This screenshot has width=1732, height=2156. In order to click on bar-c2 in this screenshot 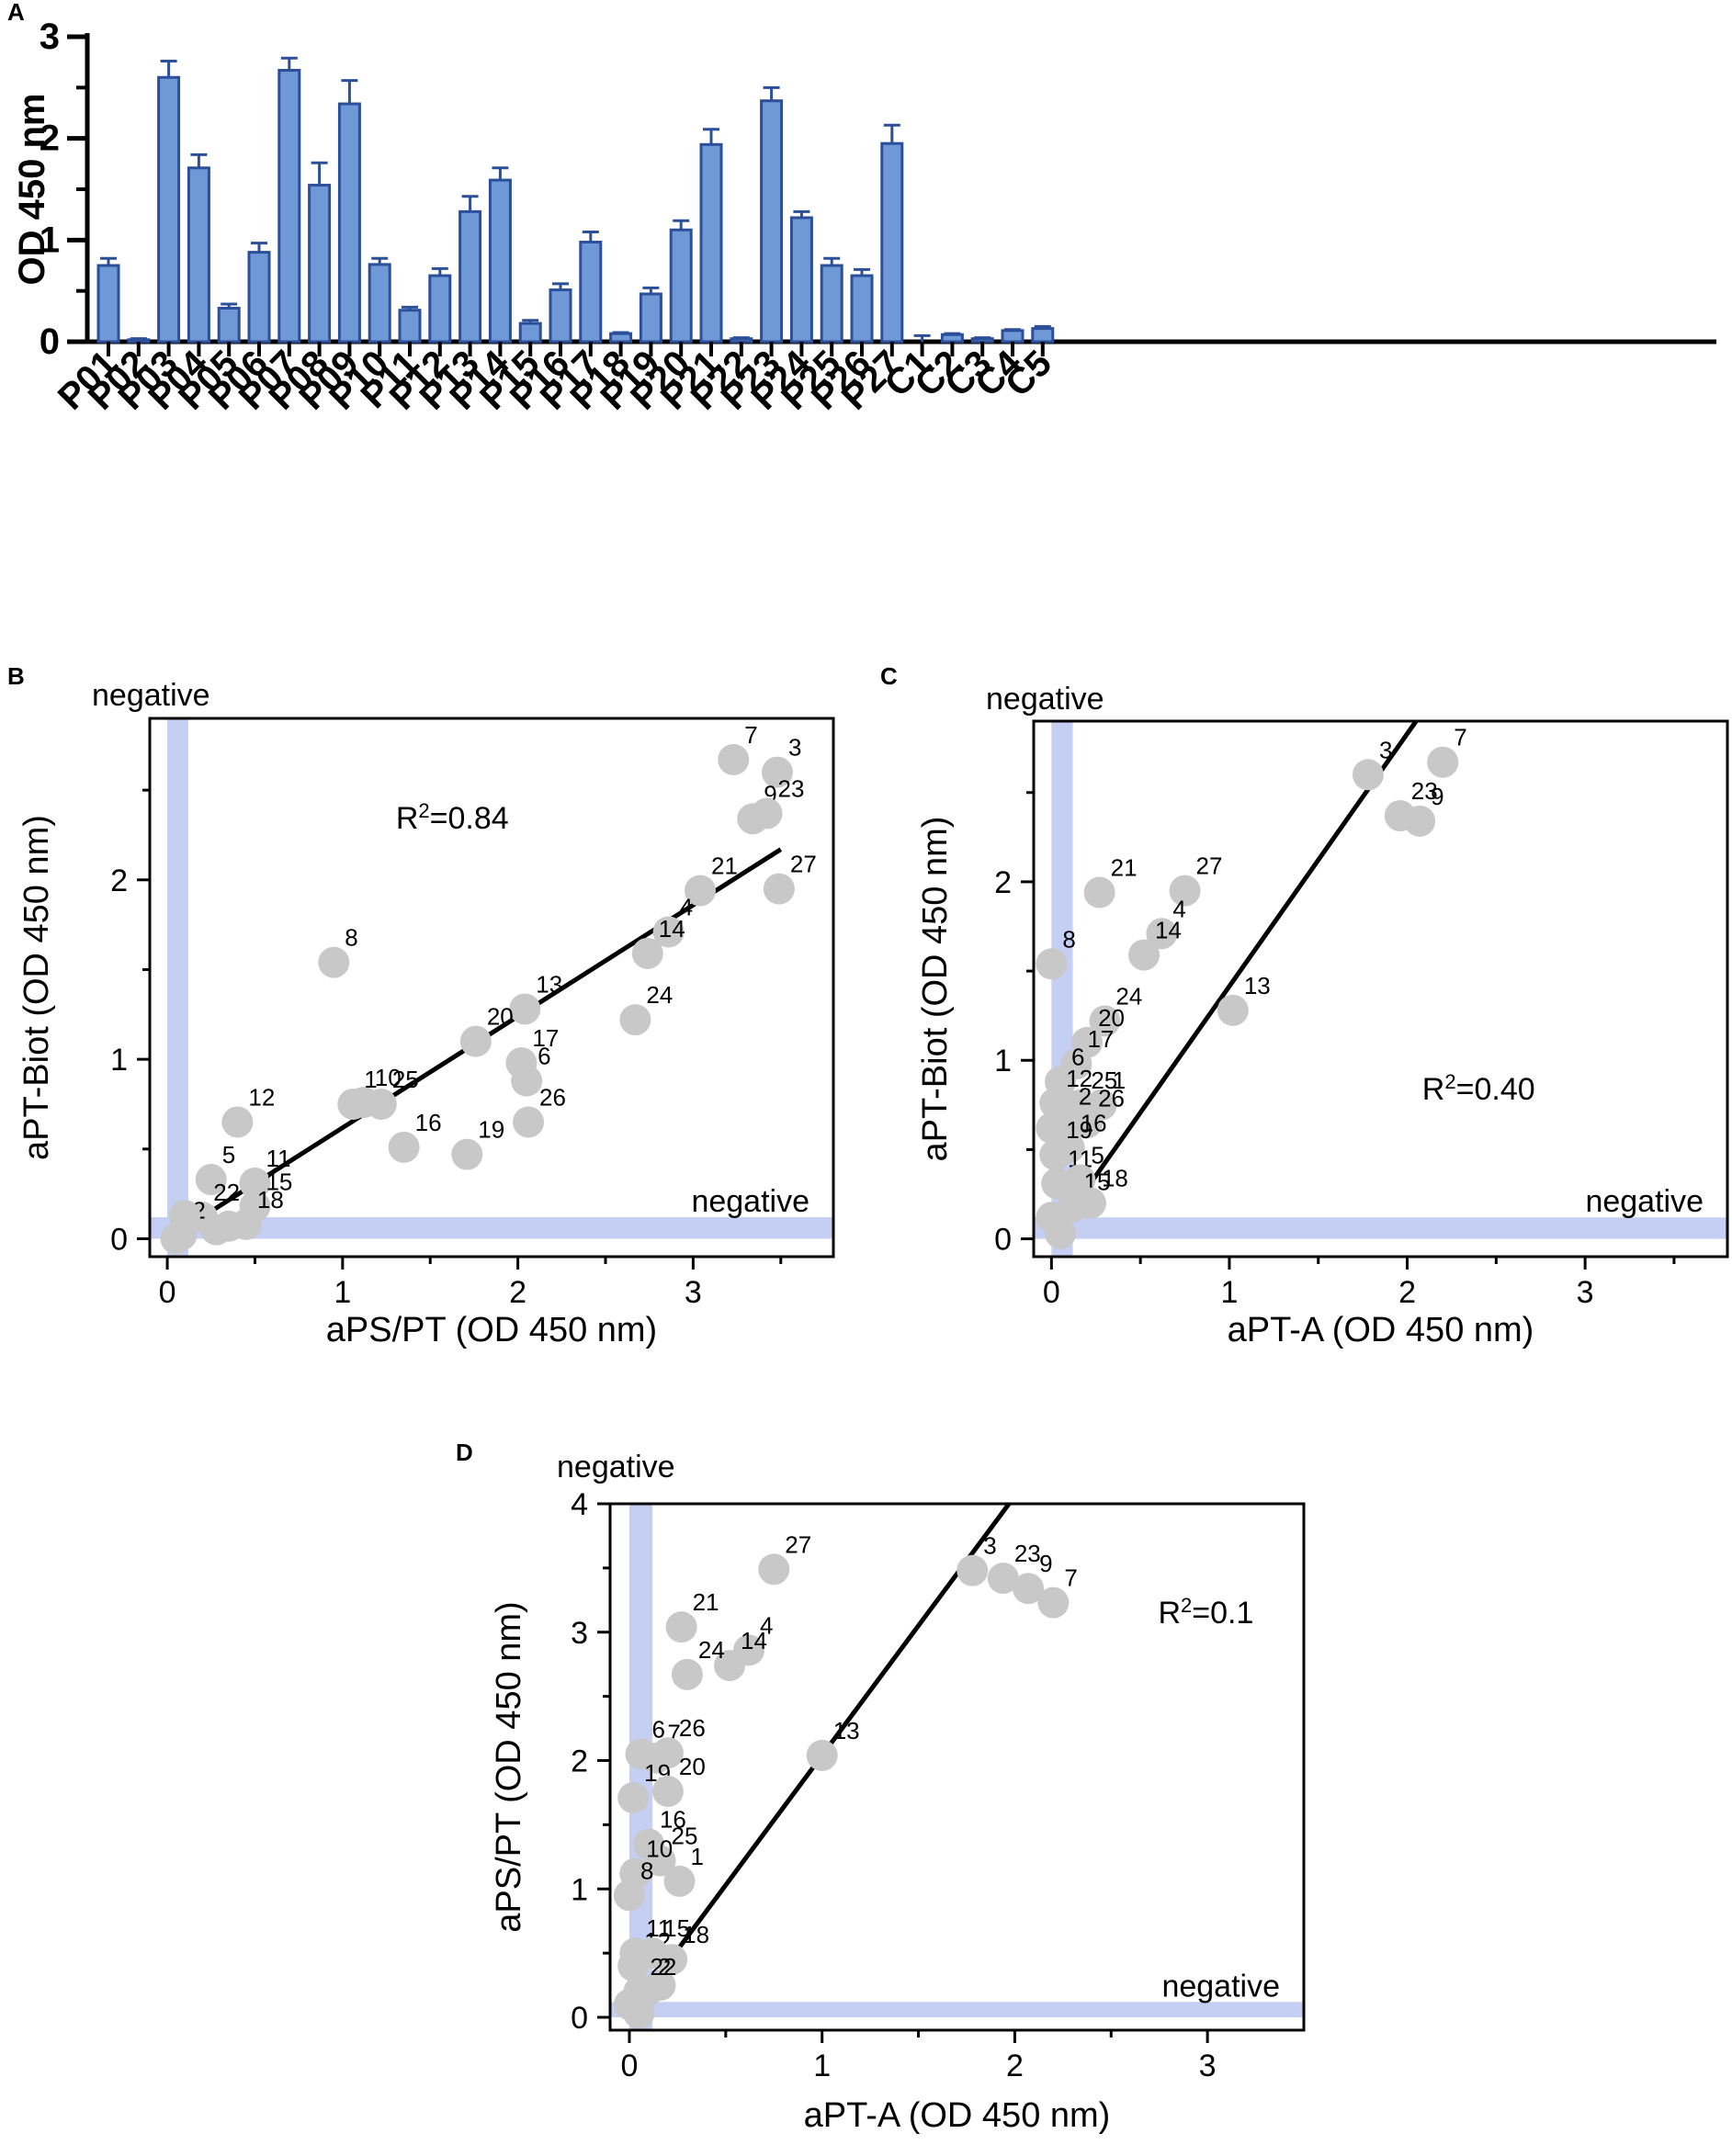, I will do `click(952, 338)`.